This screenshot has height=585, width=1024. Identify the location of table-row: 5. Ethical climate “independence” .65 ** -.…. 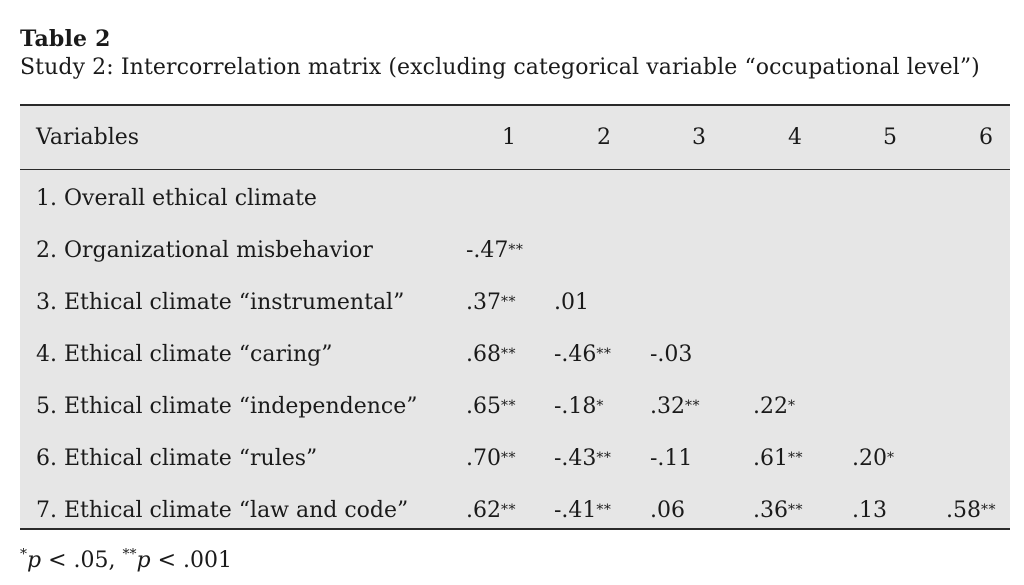
(515, 406).